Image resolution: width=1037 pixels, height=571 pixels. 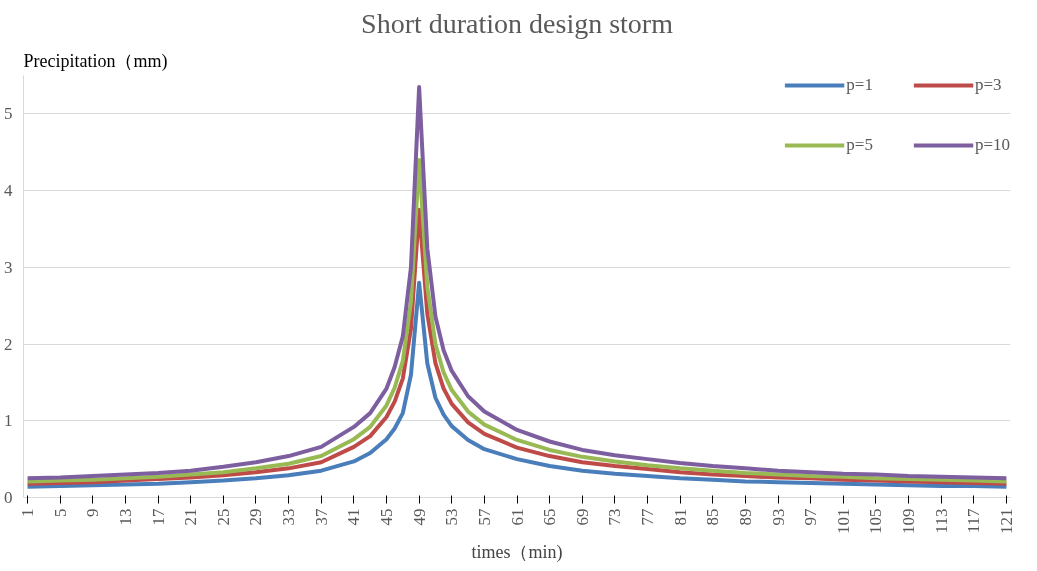 What do you see at coordinates (419, 517) in the screenshot?
I see `x-tick-label: 49` at bounding box center [419, 517].